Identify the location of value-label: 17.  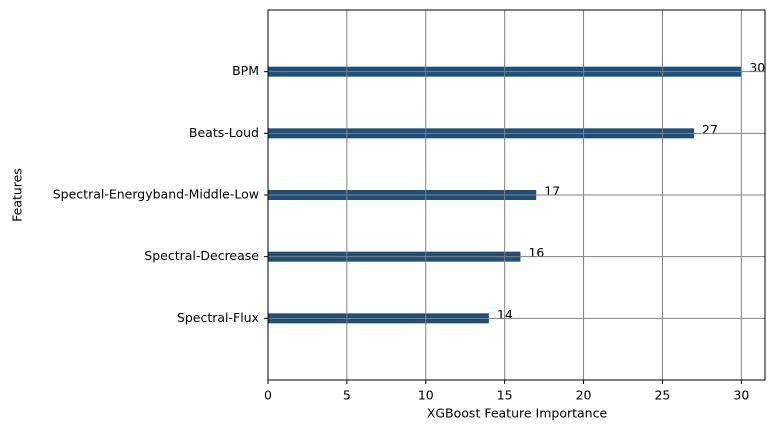
(552, 191).